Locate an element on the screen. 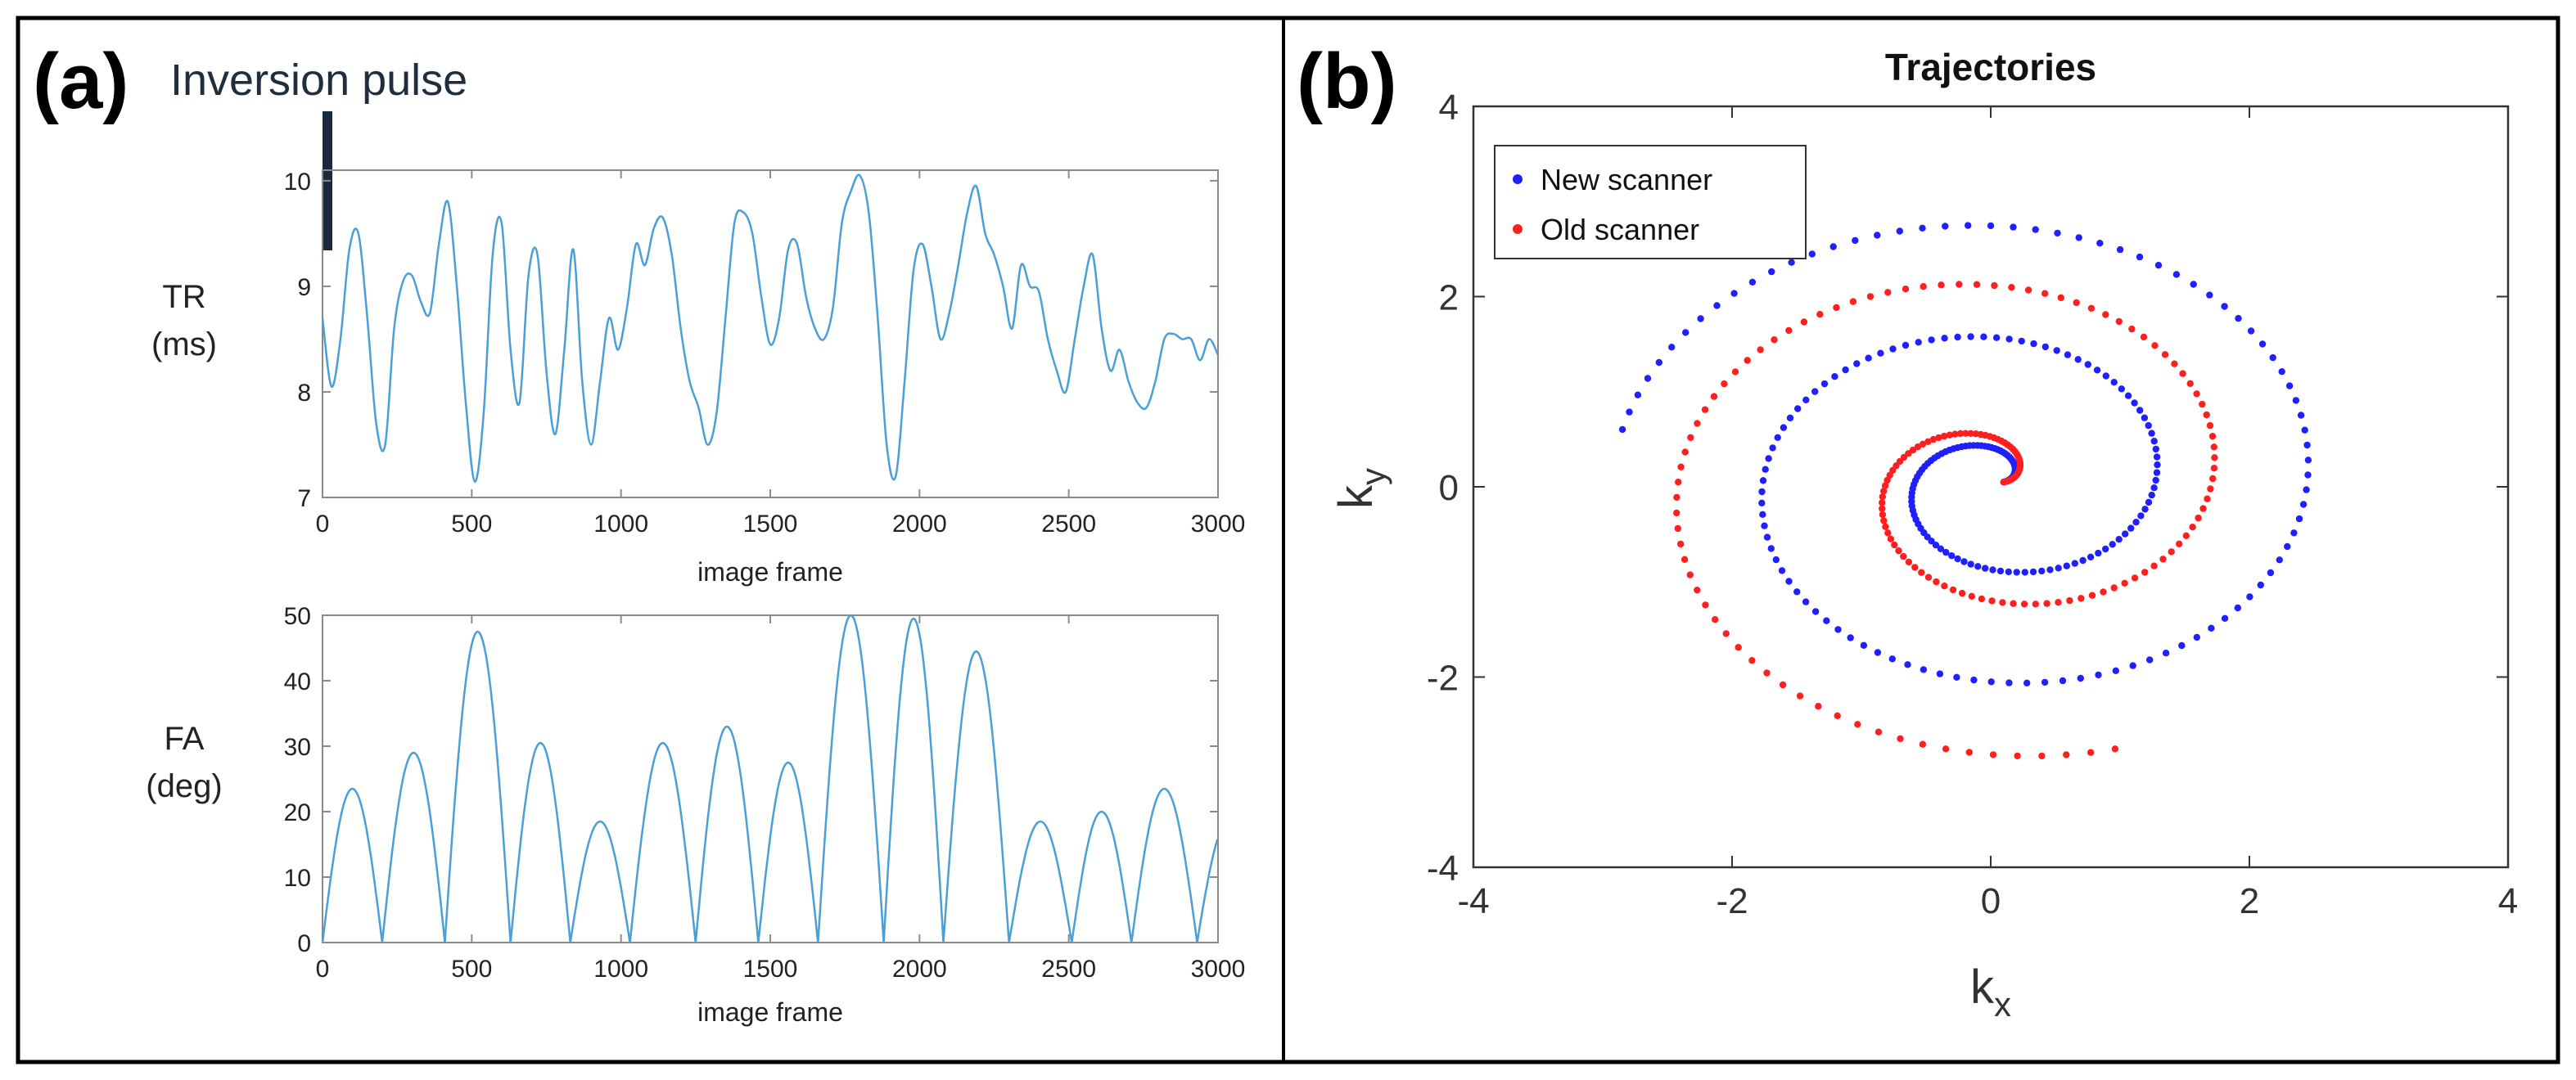 This screenshot has height=1080, width=2576. xlabel-main: k is located at coordinates (1982, 988).